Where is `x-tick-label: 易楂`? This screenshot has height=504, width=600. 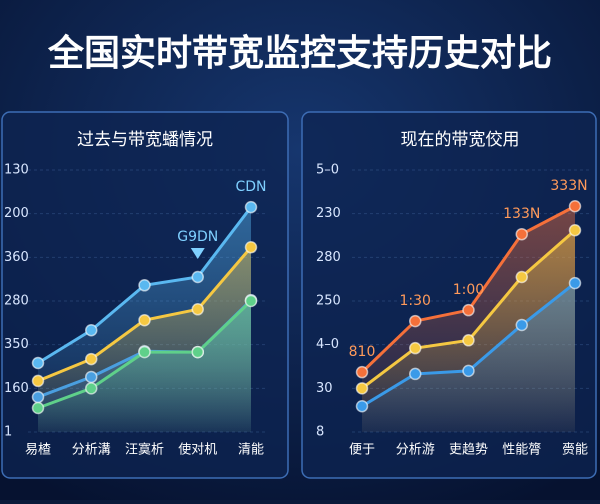 x-tick-label: 易楂 is located at coordinates (38, 450).